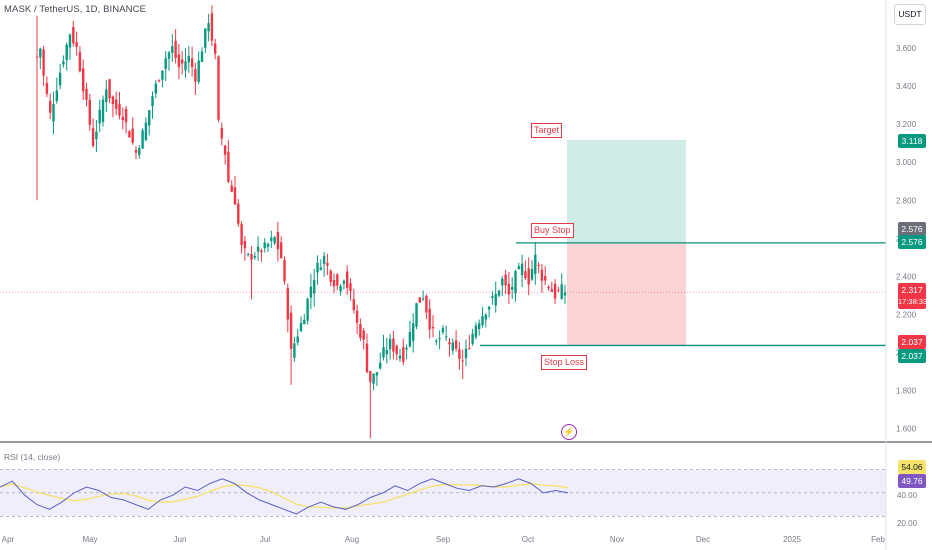  What do you see at coordinates (569, 432) in the screenshot?
I see `lightning-icon: ⚡` at bounding box center [569, 432].